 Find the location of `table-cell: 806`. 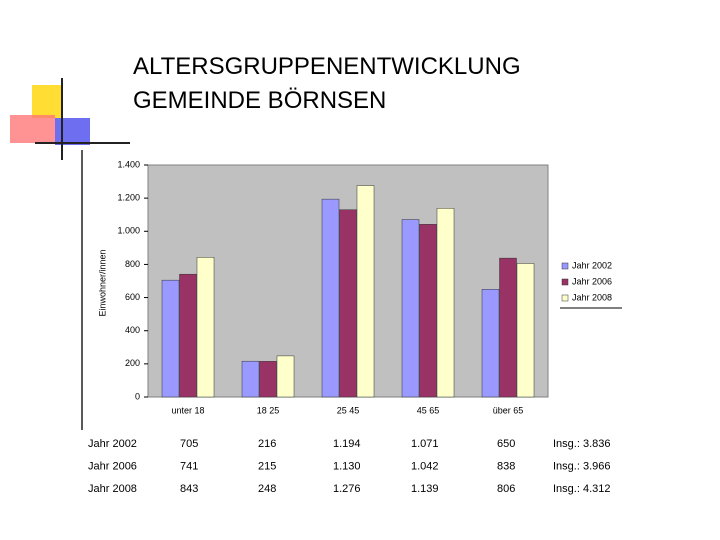

table-cell: 806 is located at coordinates (506, 489).